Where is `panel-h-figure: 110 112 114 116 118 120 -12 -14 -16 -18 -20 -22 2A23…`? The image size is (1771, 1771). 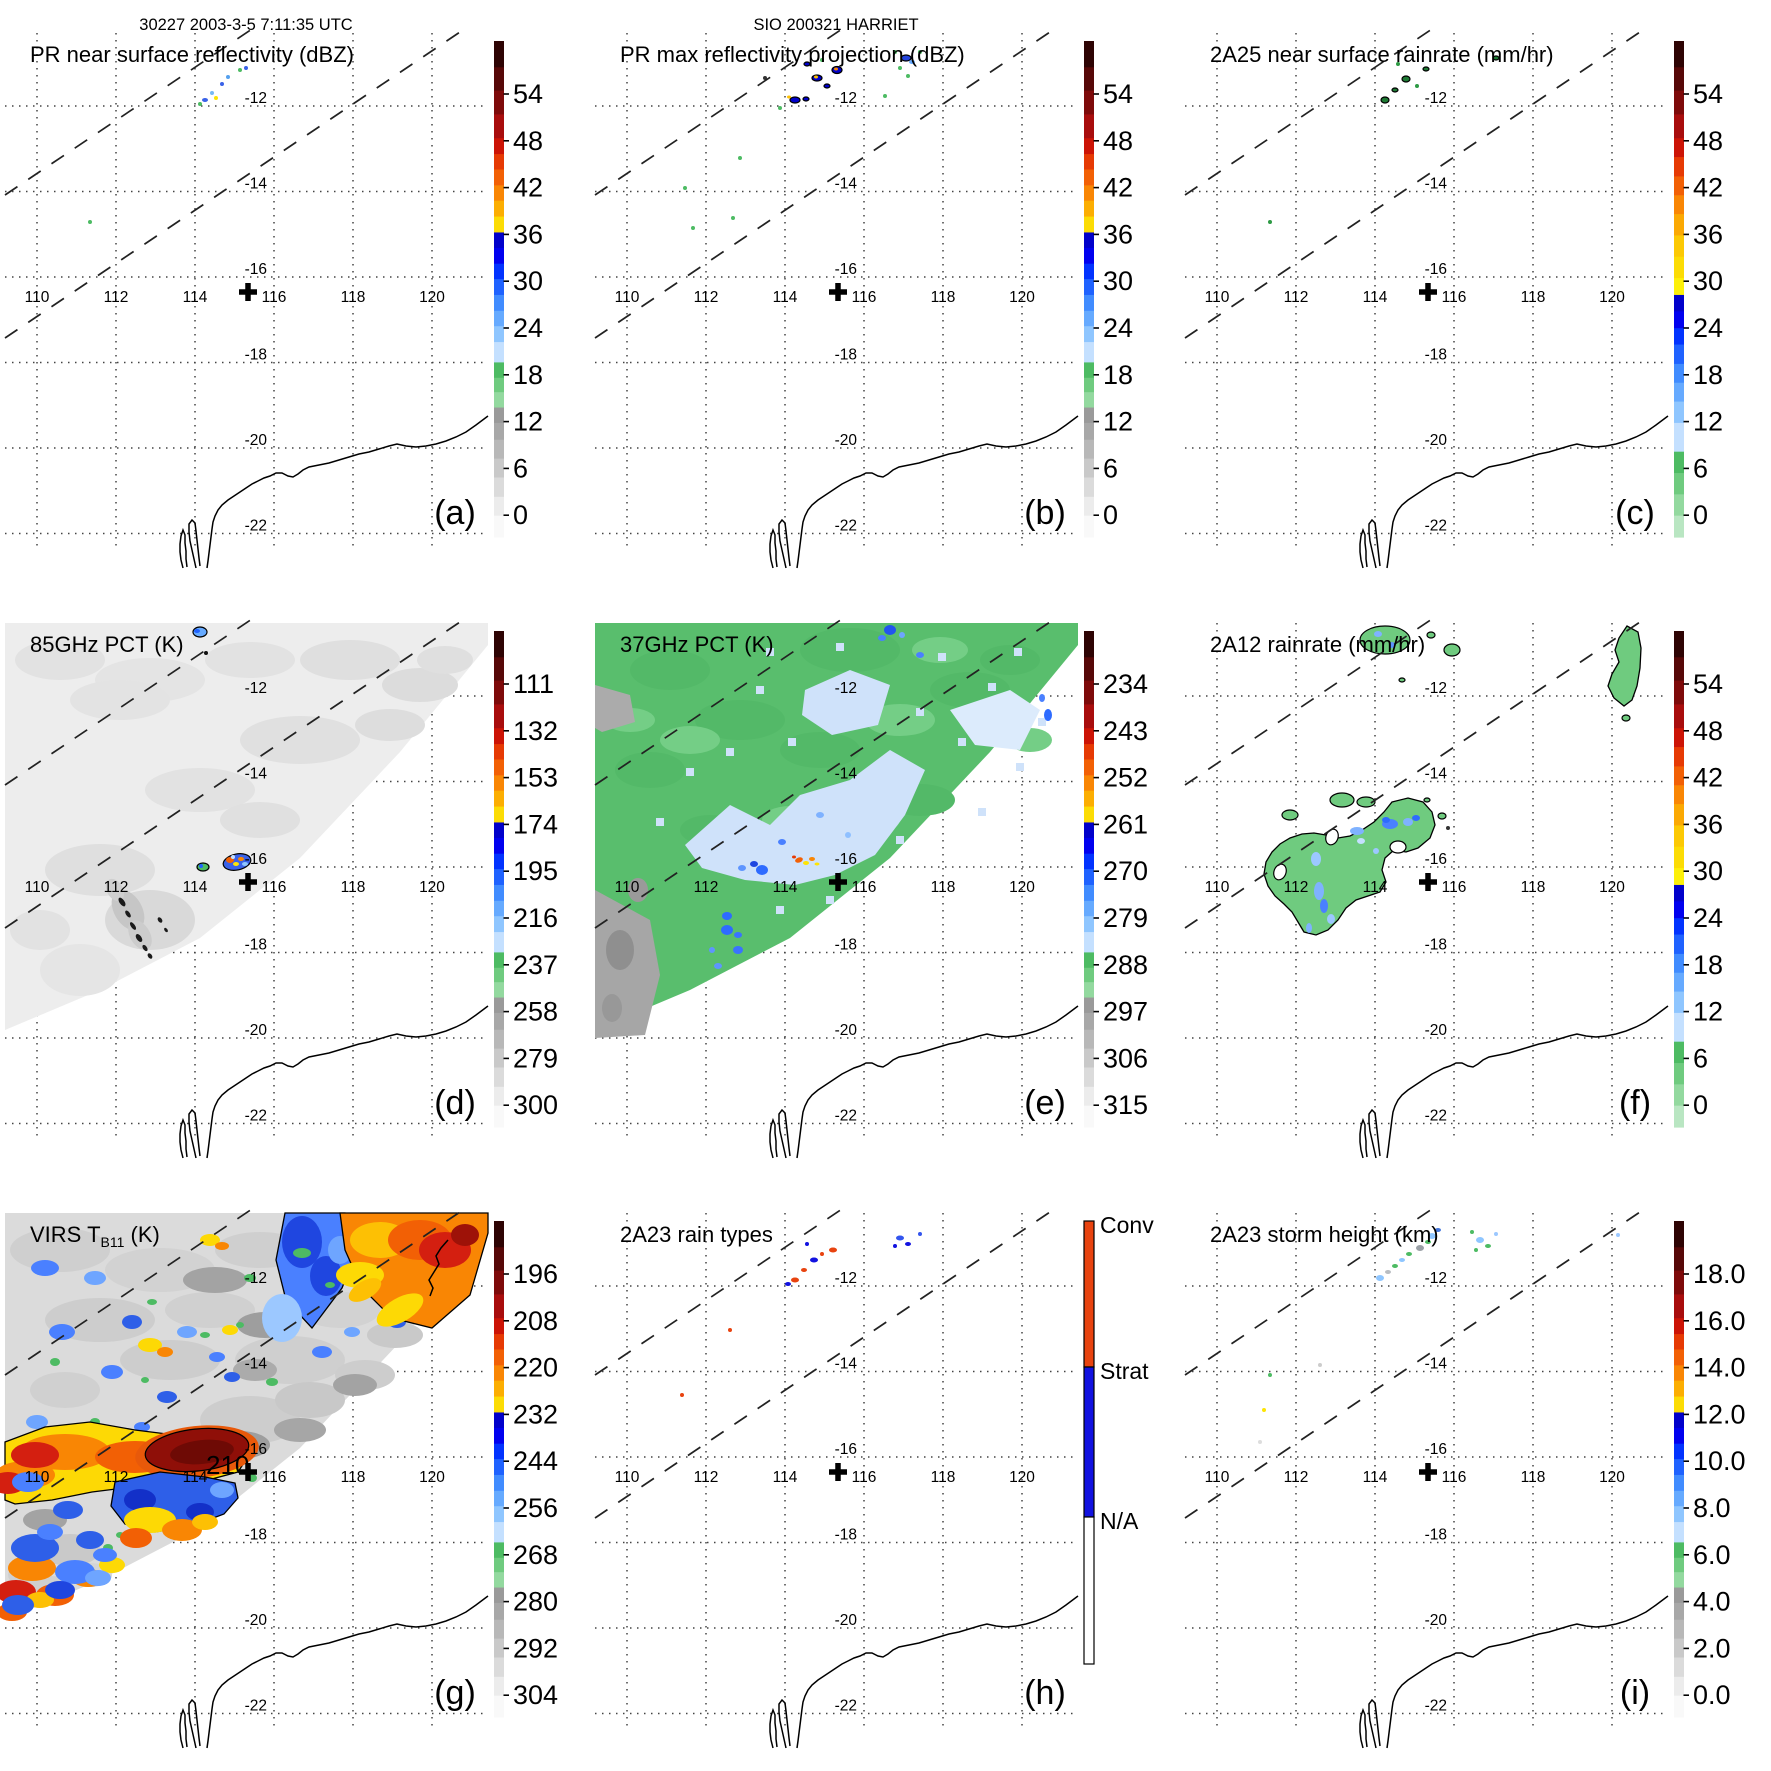
panel-h-figure: 110 112 114 116 118 120 -12 -14 -16 -18 -20 -22 2A23… is located at coordinates (874, 1476).